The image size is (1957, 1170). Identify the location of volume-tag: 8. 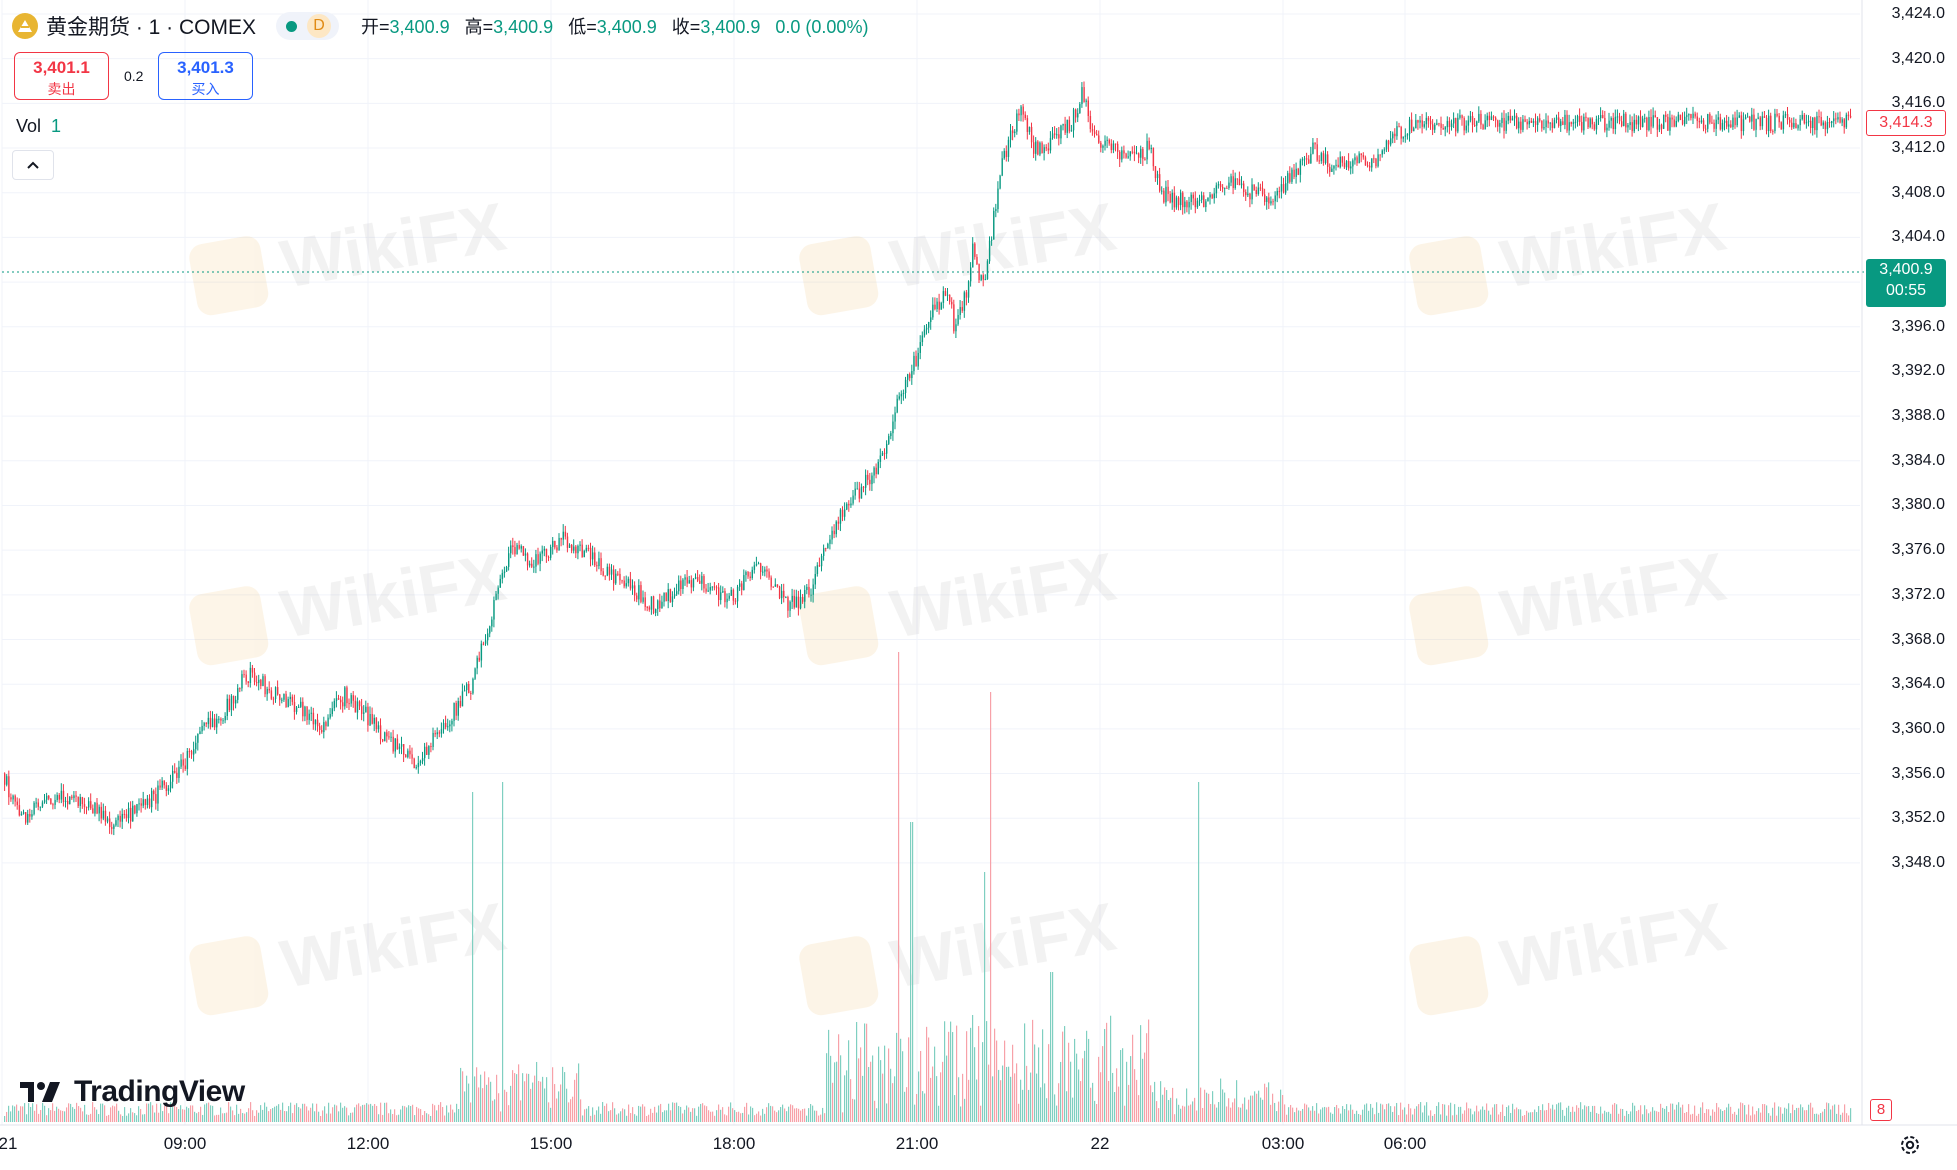
(1881, 1110).